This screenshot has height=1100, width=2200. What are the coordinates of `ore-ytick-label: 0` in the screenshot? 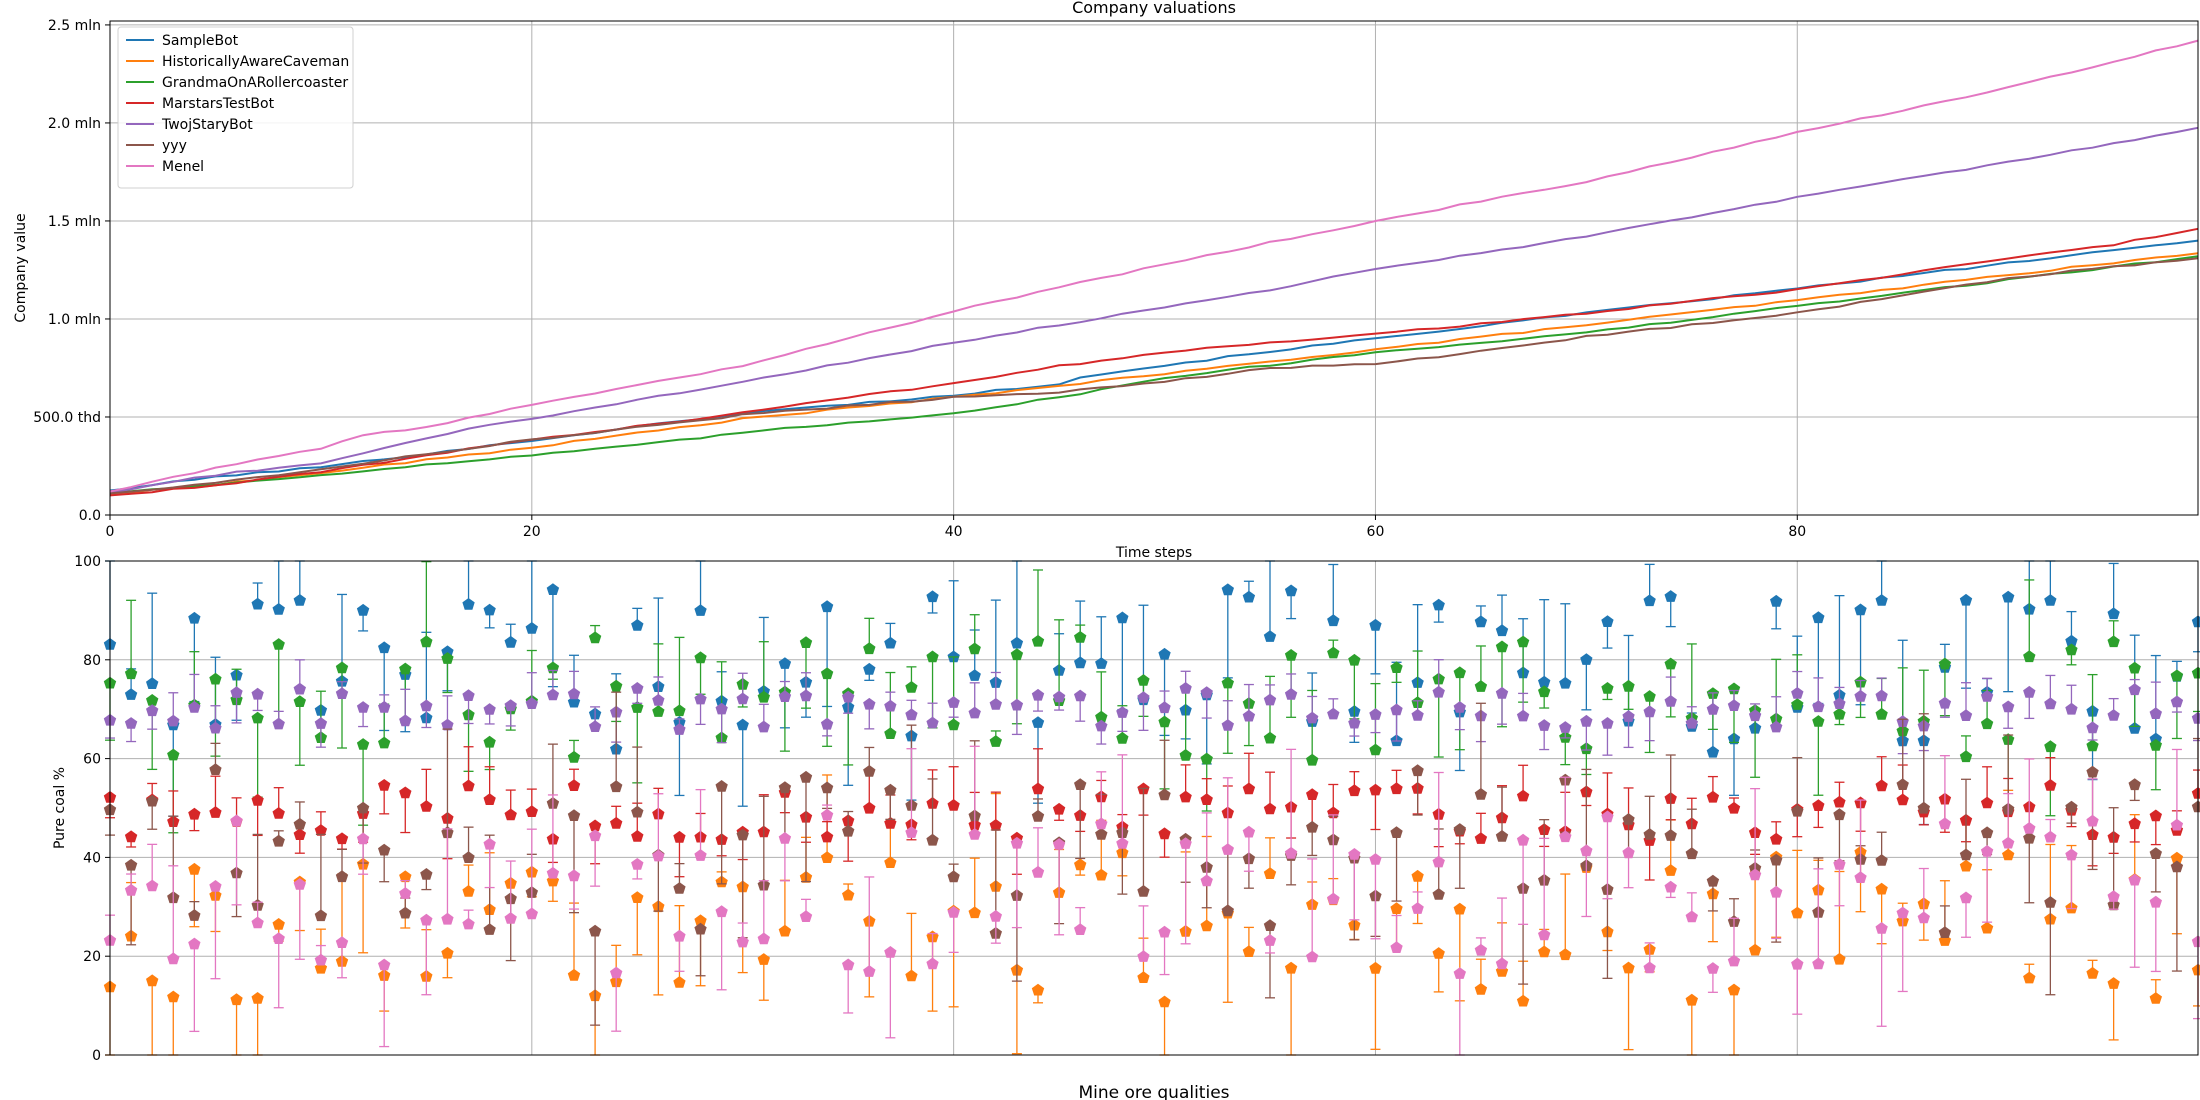 It's located at (96, 1056).